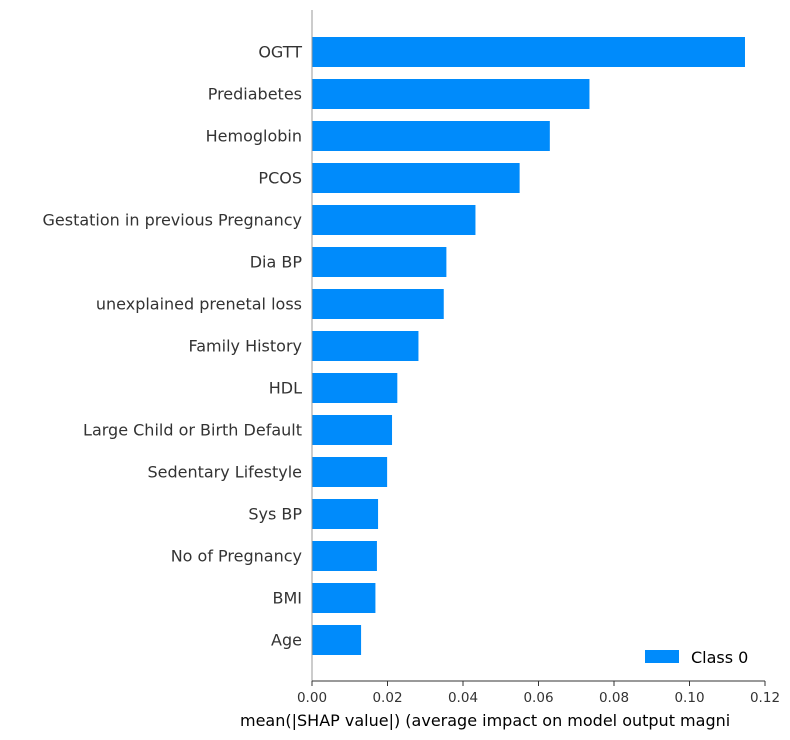 The image size is (790, 740). What do you see at coordinates (719, 657) in the screenshot?
I see `legend-label: Class 0` at bounding box center [719, 657].